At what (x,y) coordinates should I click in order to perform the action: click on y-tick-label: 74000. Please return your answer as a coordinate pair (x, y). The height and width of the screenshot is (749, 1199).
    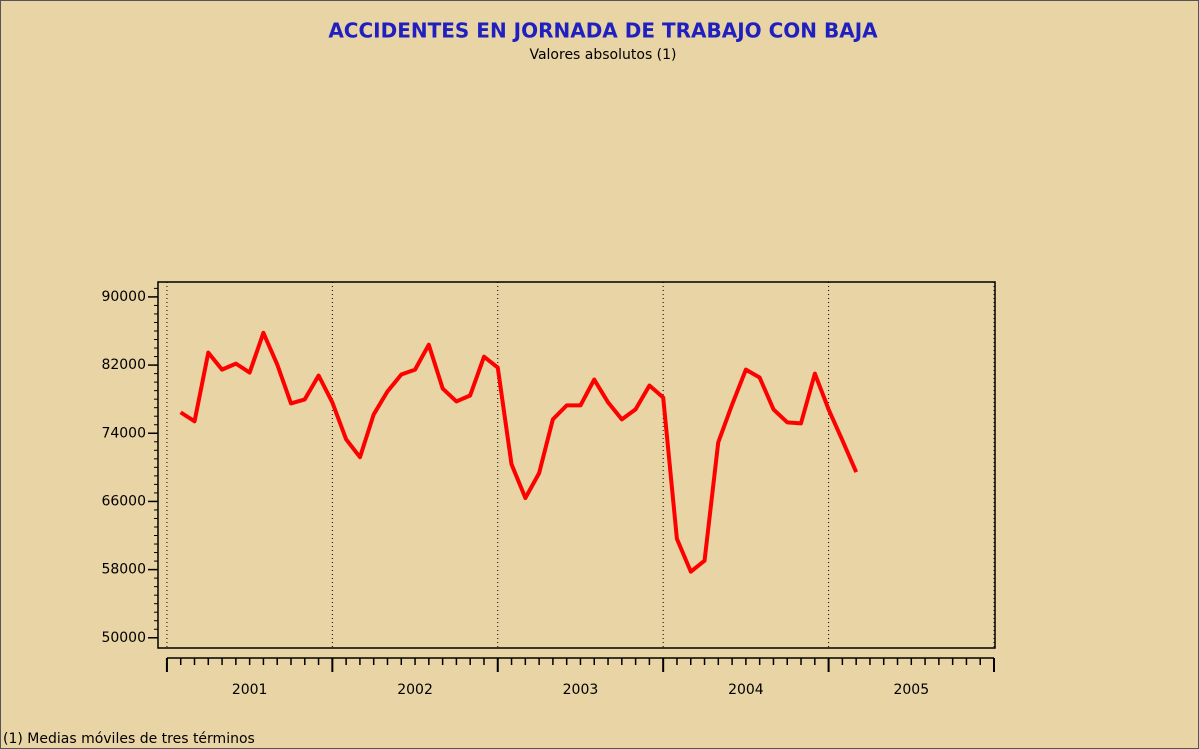
    Looking at the image, I should click on (123, 433).